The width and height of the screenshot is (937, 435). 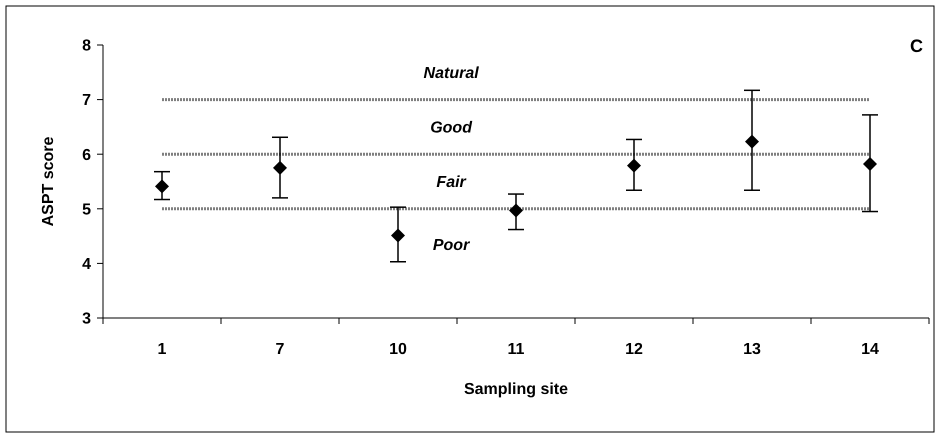 I want to click on annotation: Fair, so click(x=451, y=183).